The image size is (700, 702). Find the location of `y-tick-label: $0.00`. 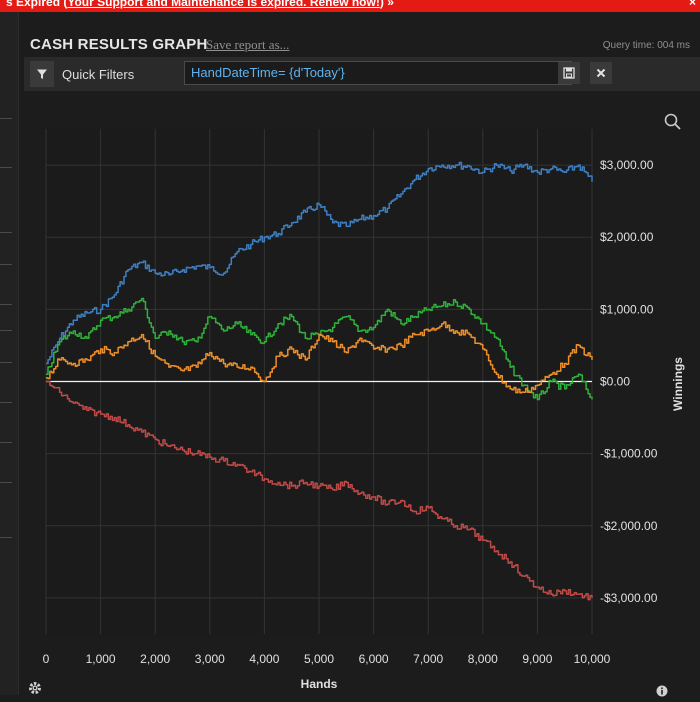

y-tick-label: $0.00 is located at coordinates (615, 382).